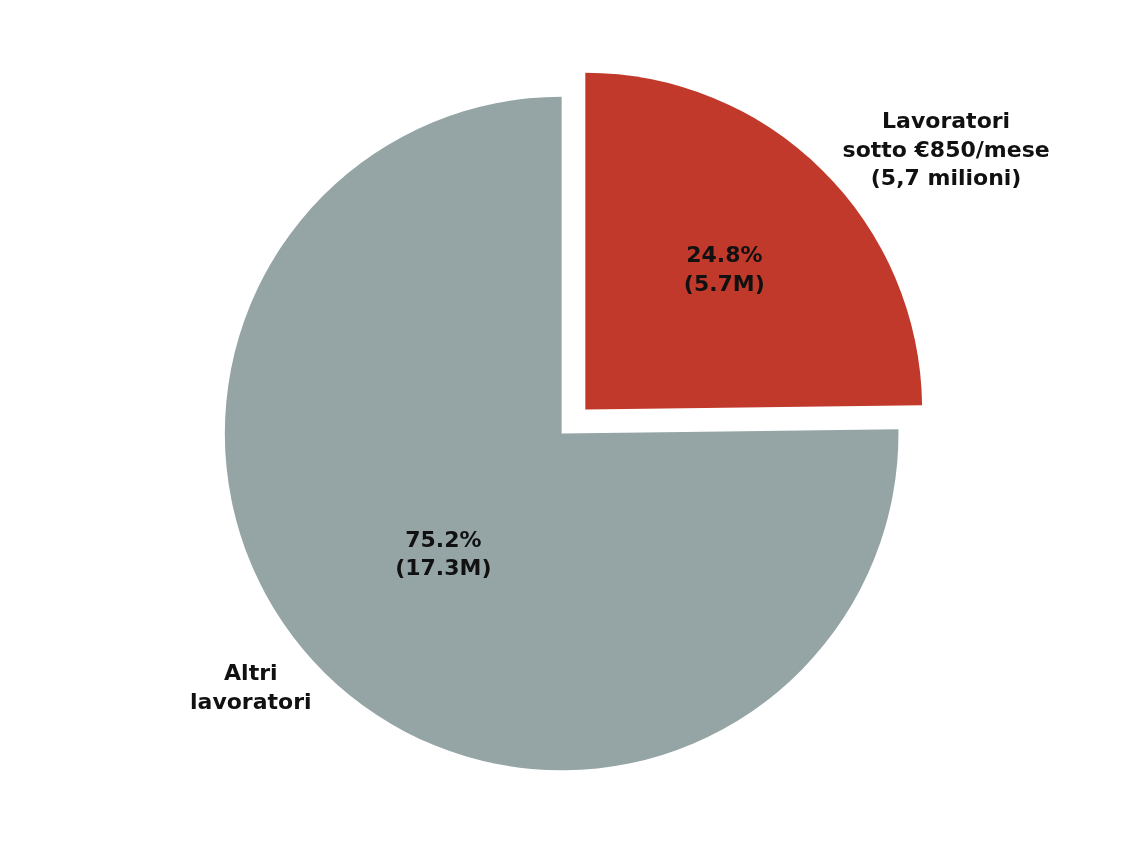 This screenshot has width=1123, height=843. Describe the element at coordinates (251, 686) in the screenshot. I see `slice-label: Altri lavoratori` at that location.